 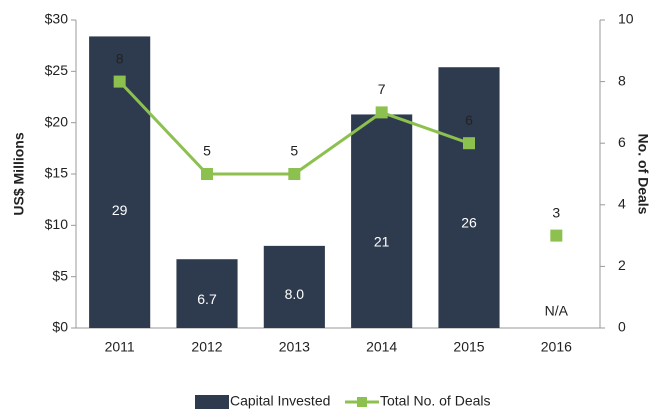 I want to click on x-tick-label: 2016, so click(x=556, y=347).